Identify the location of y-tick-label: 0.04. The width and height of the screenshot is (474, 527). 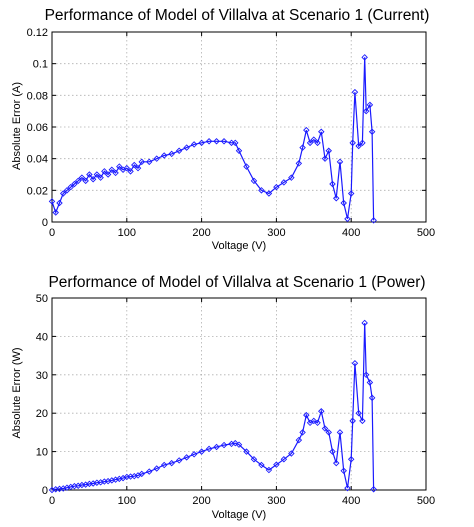
(37, 160).